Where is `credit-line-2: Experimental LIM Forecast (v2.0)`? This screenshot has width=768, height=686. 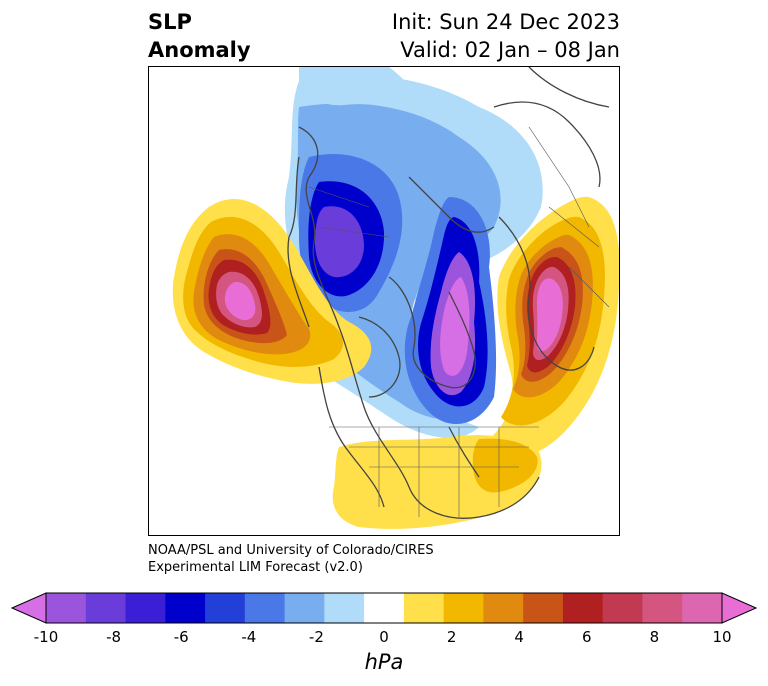 credit-line-2: Experimental LIM Forecast (v2.0) is located at coordinates (255, 567).